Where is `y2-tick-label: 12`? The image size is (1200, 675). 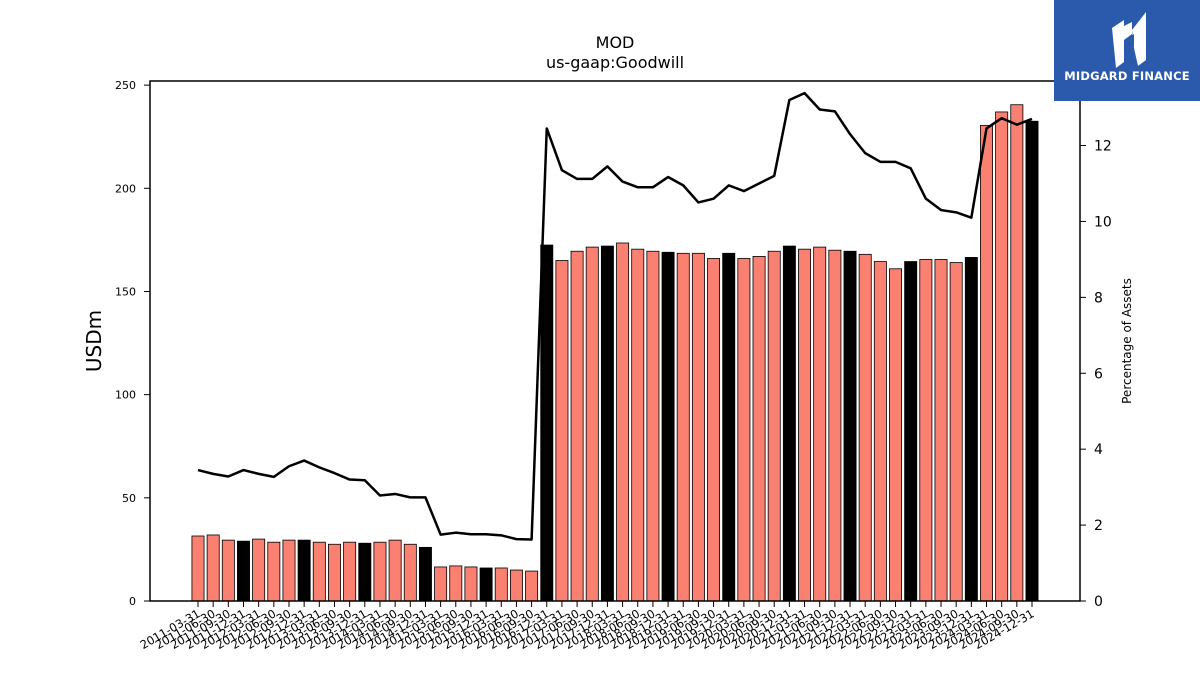
y2-tick-label: 12 is located at coordinates (1103, 147).